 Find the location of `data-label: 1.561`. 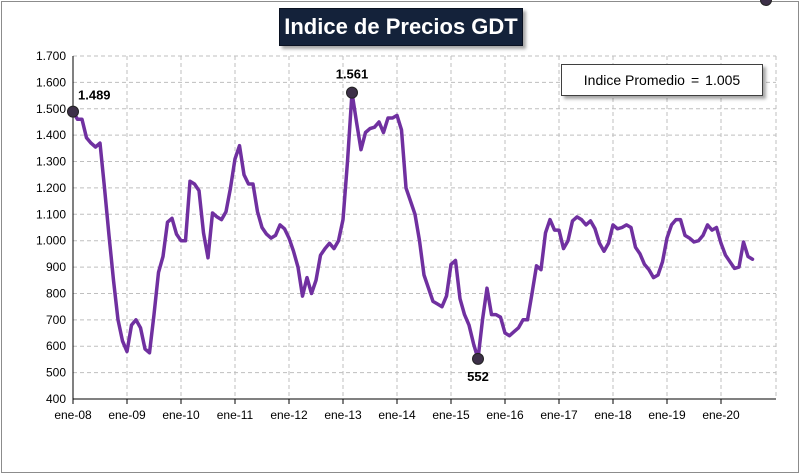

data-label: 1.561 is located at coordinates (352, 74).